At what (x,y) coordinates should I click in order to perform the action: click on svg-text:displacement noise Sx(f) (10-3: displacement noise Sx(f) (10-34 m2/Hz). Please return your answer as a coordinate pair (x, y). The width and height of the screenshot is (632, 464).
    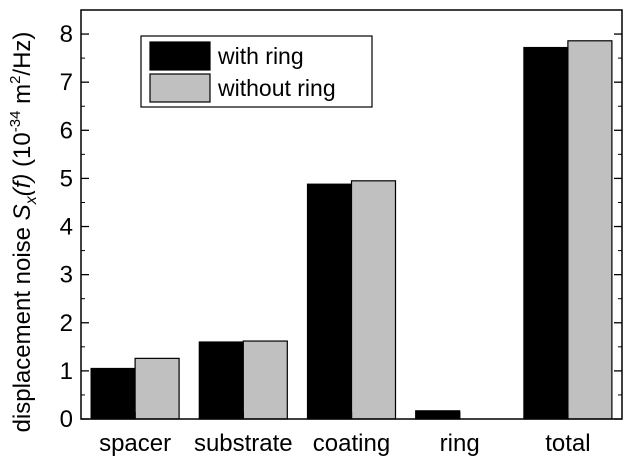
    Looking at the image, I should click on (23, 232).